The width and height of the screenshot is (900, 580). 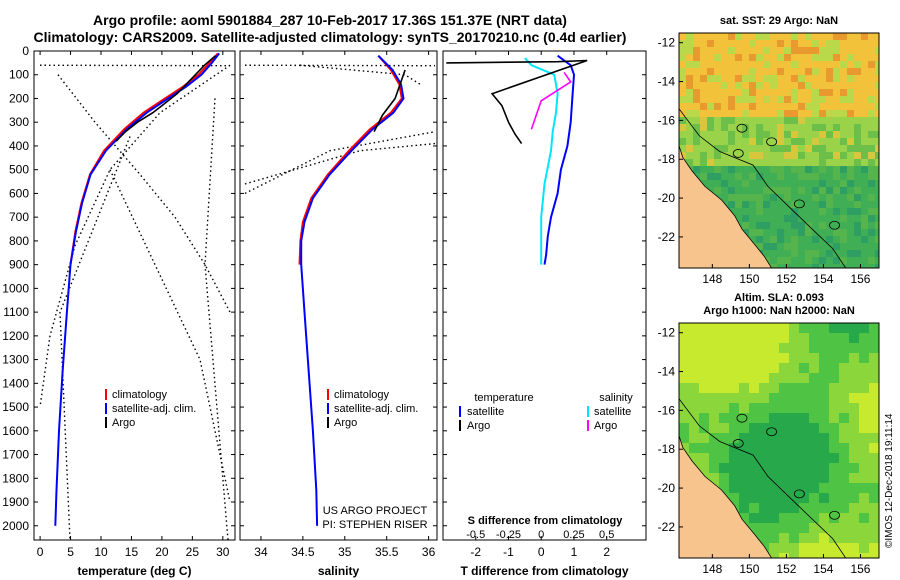 I want to click on map-x-tick-label: 148, so click(x=712, y=279).